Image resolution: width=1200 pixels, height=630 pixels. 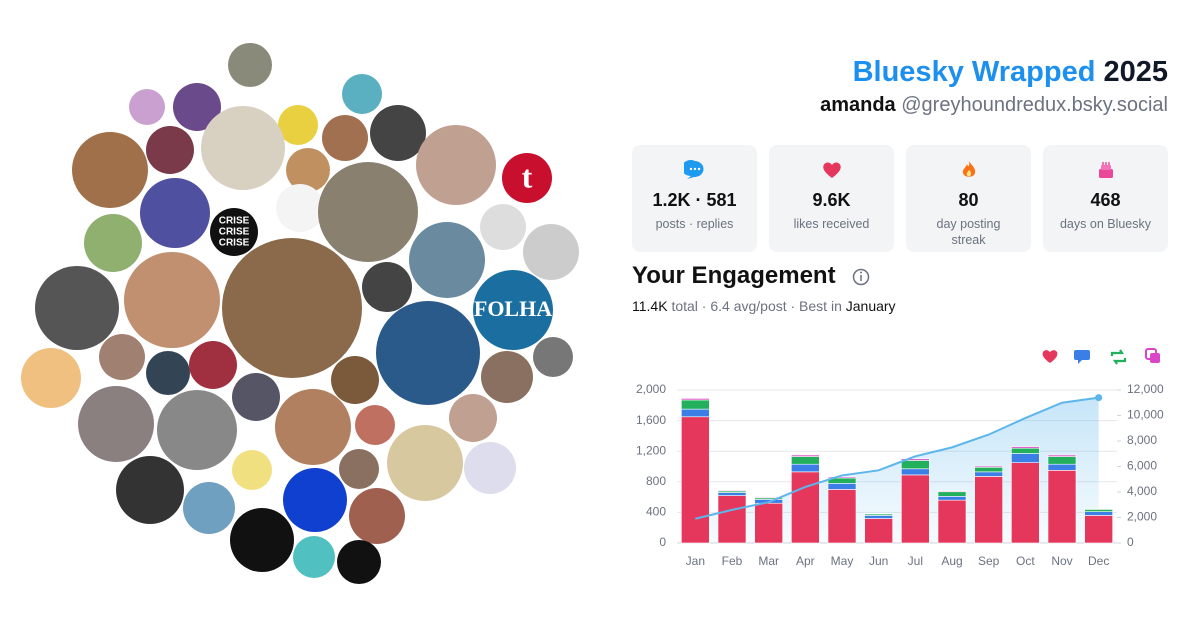 I want to click on y-tick-label: 400, so click(x=656, y=512).